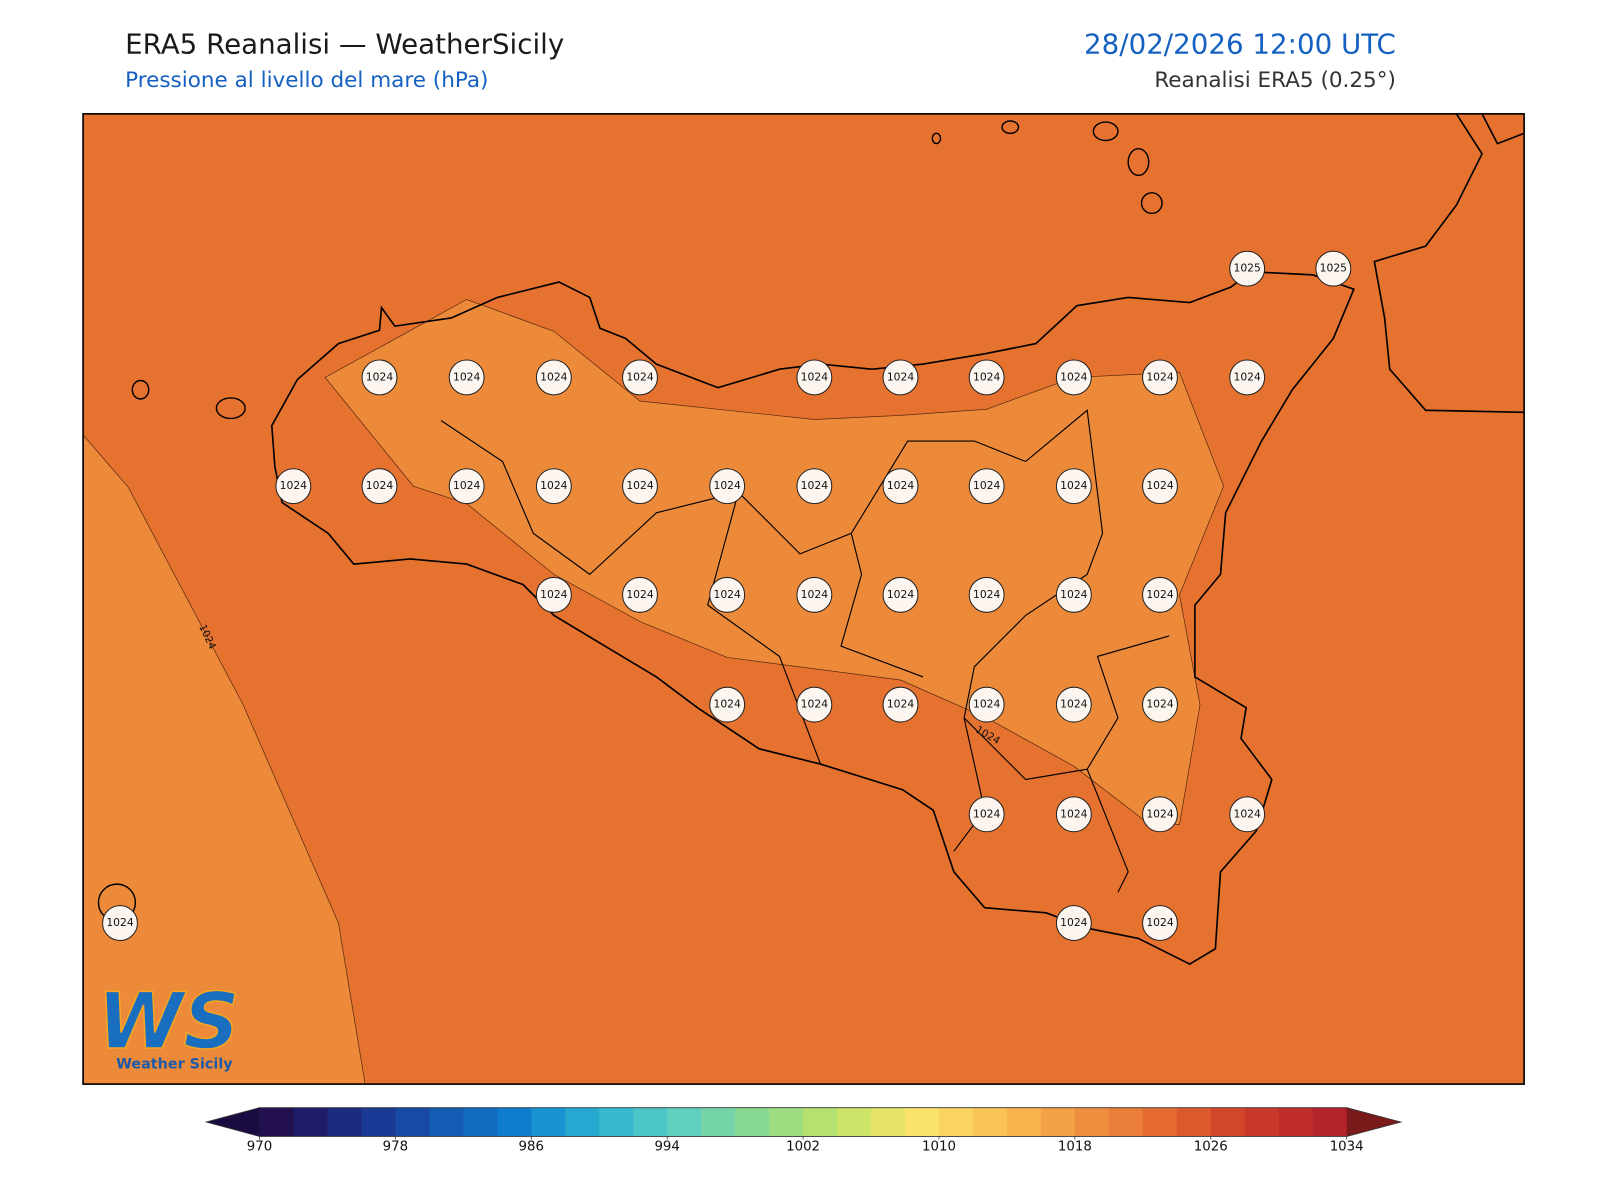  What do you see at coordinates (803, 1147) in the screenshot?
I see `colorbar-tick-label: 1002` at bounding box center [803, 1147].